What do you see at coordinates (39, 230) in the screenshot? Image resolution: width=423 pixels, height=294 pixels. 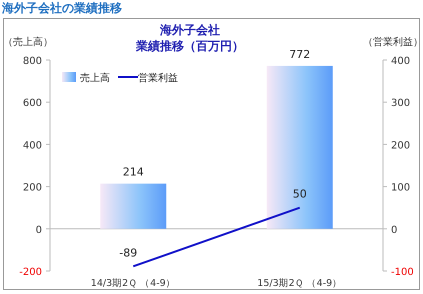 I see `y-tick-label: 0` at bounding box center [39, 230].